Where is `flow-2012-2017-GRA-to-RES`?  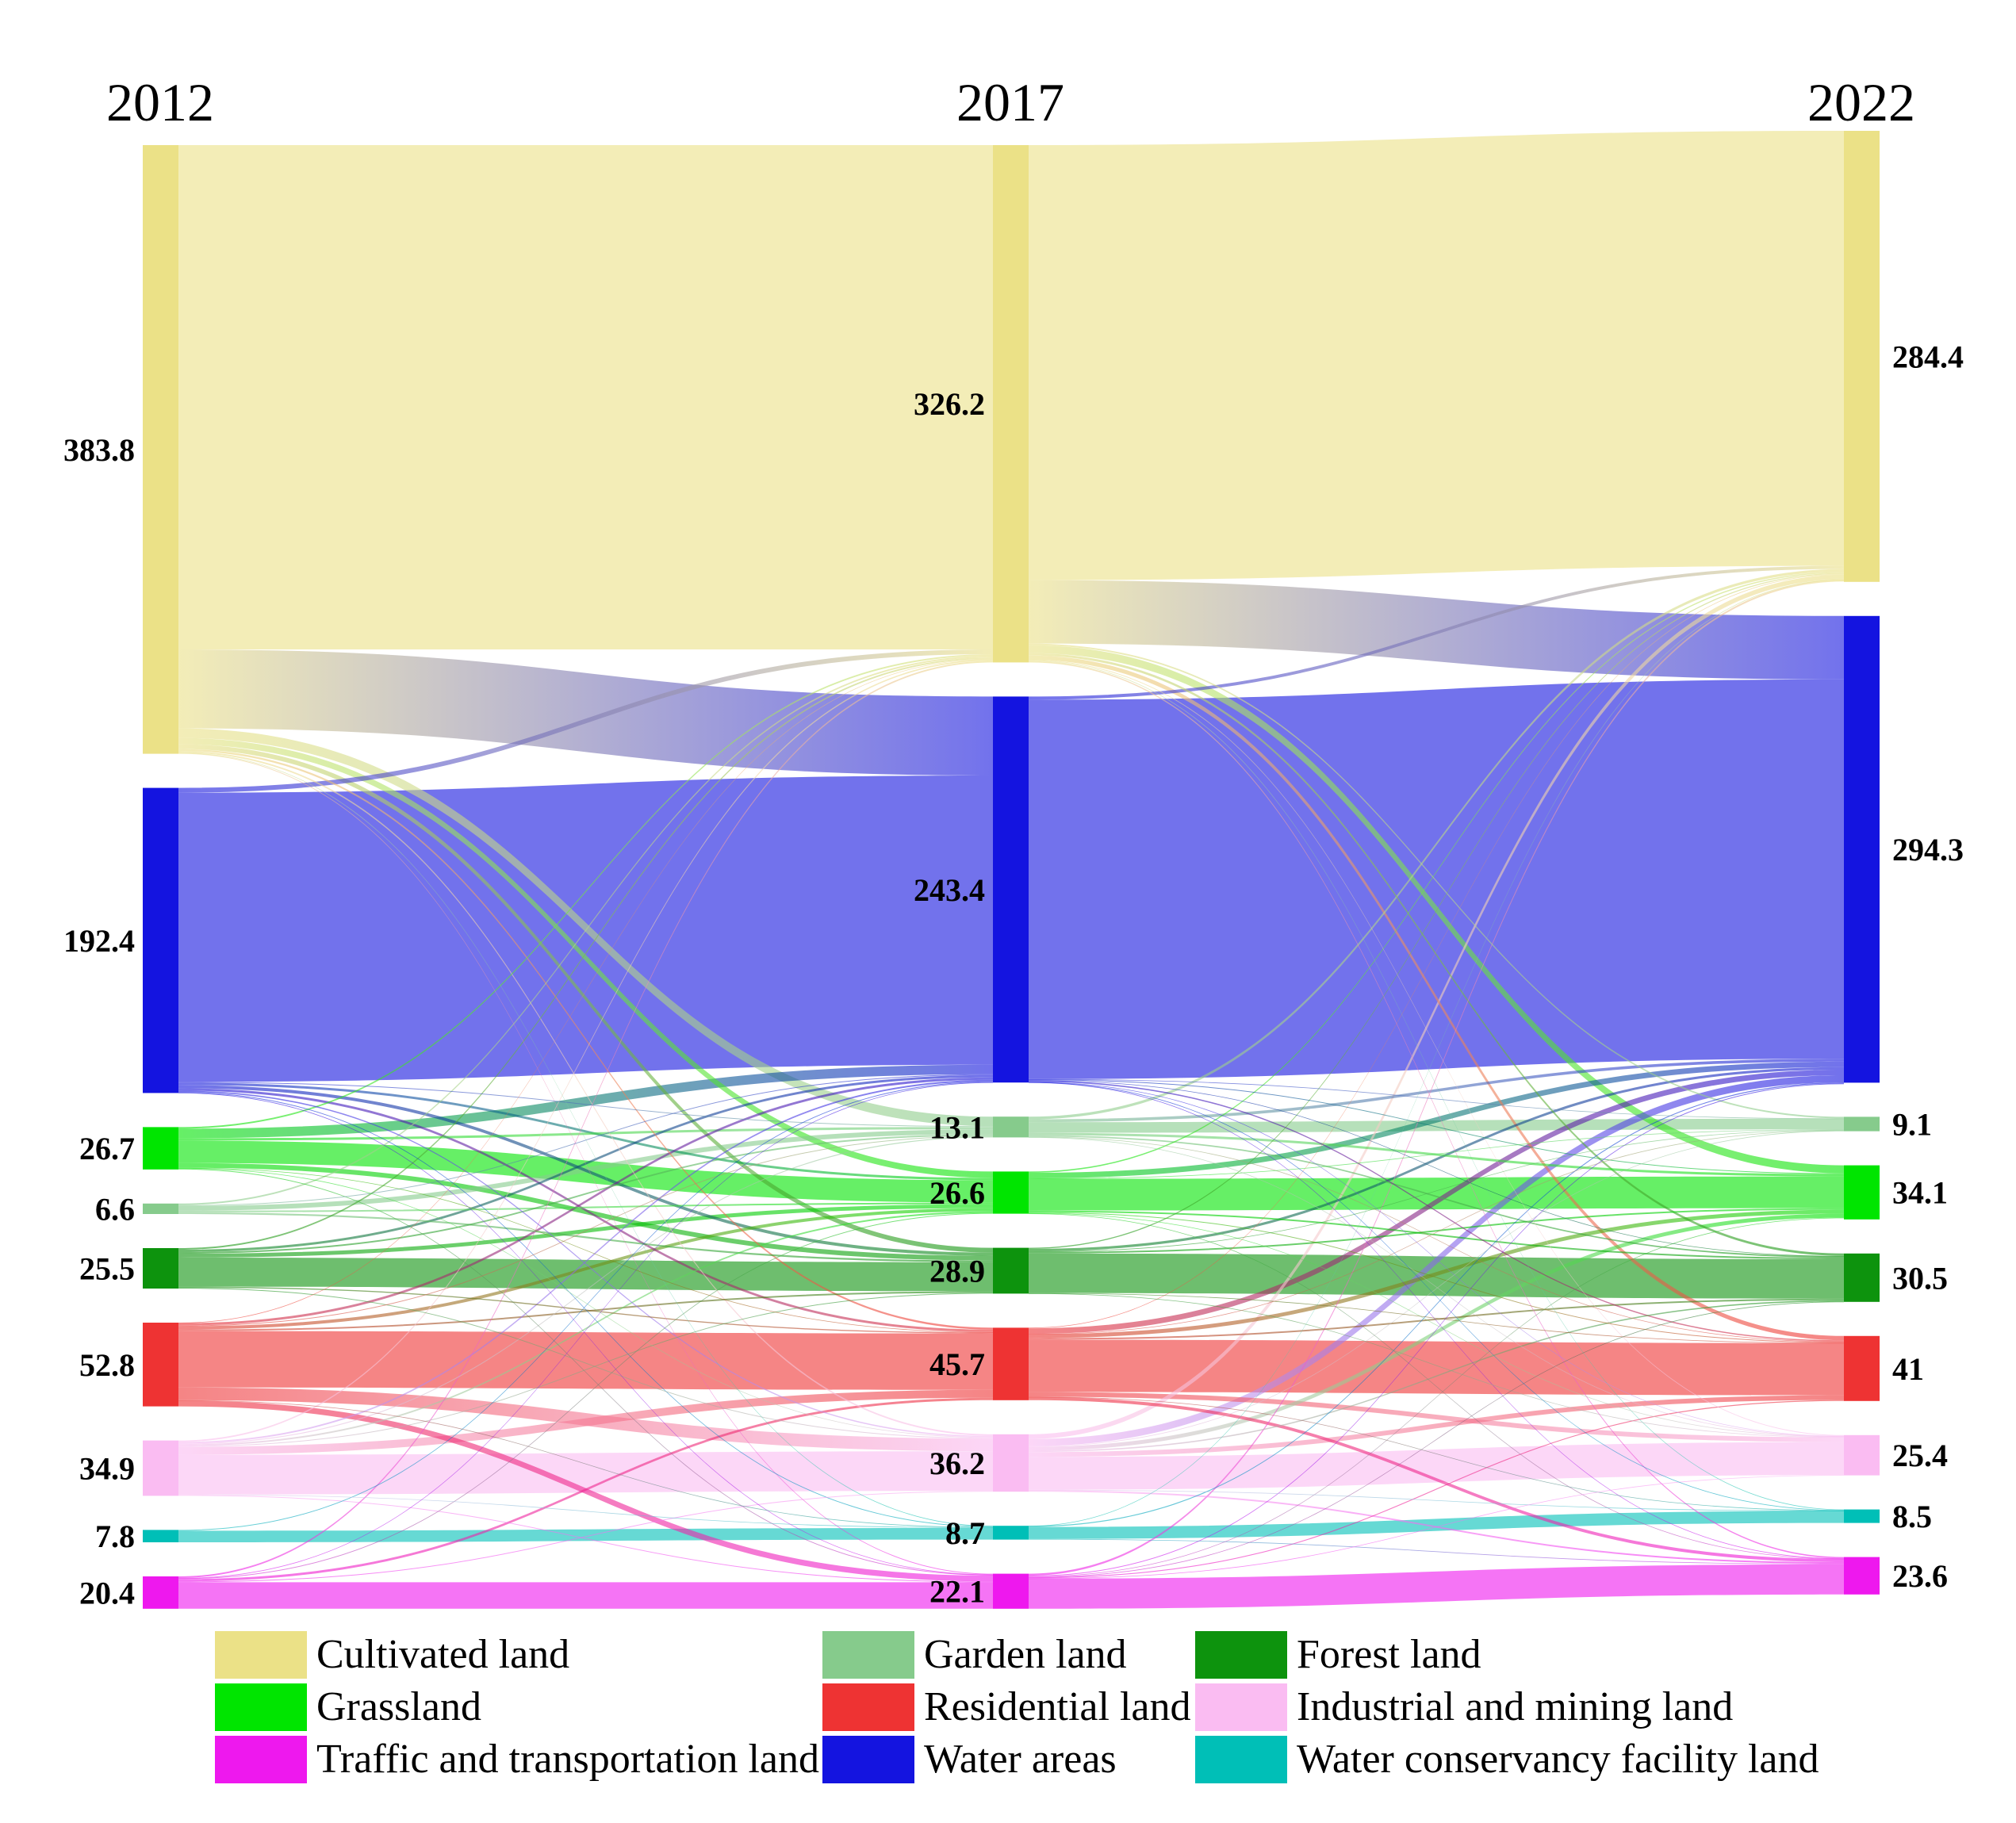 flow-2012-2017-GRA-to-RES is located at coordinates (585, 1250).